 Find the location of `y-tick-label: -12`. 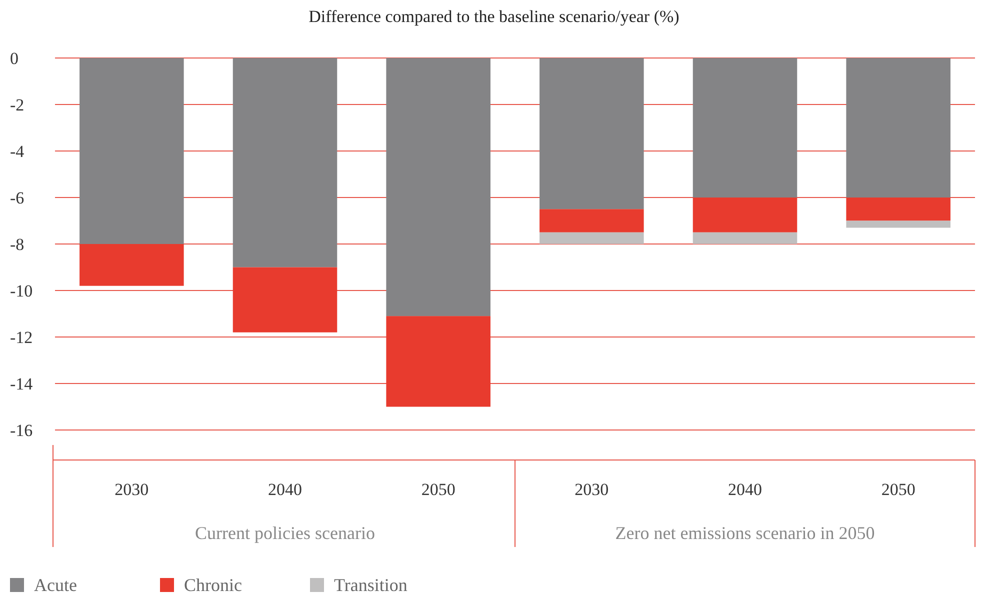

y-tick-label: -12 is located at coordinates (21, 337).